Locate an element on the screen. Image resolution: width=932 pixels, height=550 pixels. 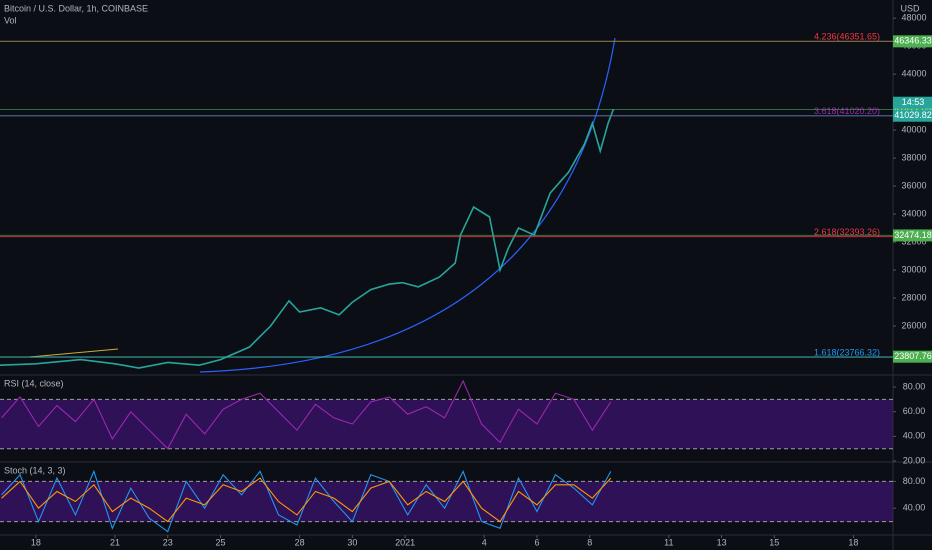
x-tick-label: 28 is located at coordinates (300, 542).